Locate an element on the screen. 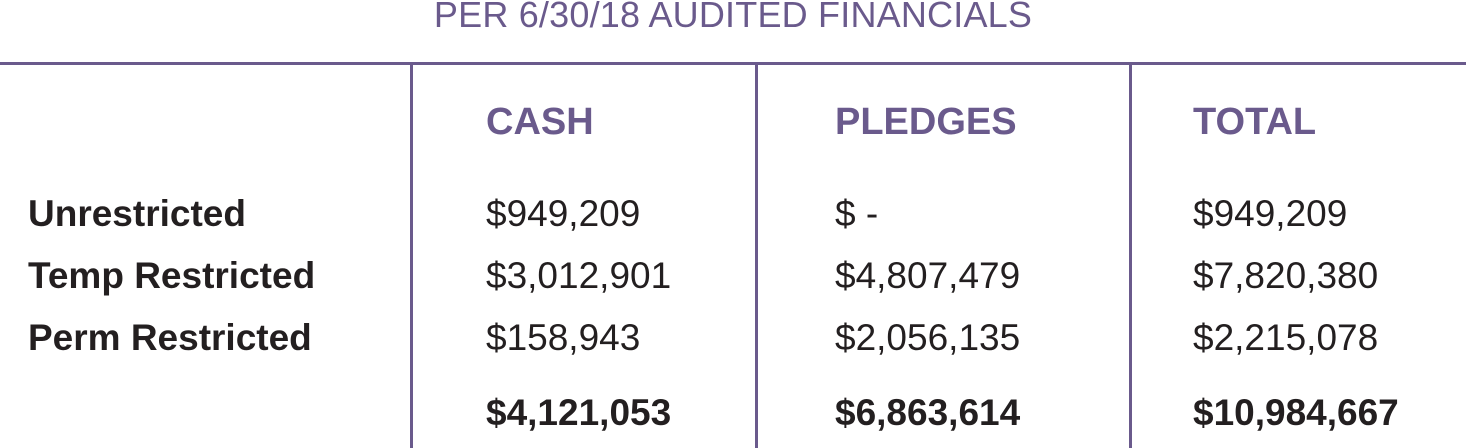  header-divider is located at coordinates (733, 63).